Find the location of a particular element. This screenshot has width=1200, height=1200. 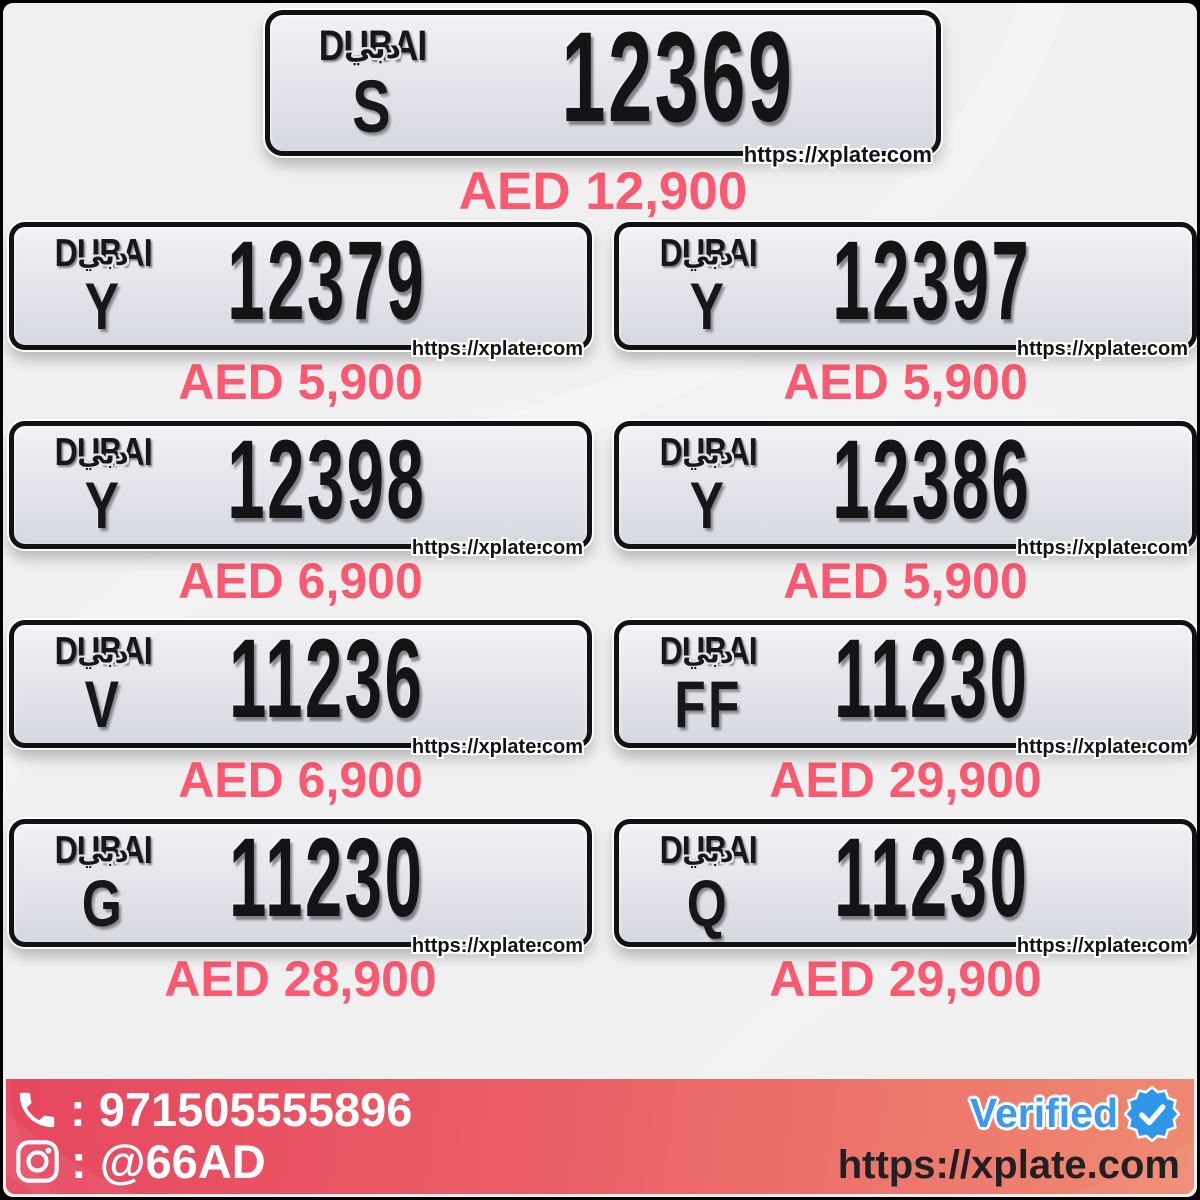

license-plate: DUBAI دبي Y 12397 https://xplate.com is located at coordinates (905, 289).